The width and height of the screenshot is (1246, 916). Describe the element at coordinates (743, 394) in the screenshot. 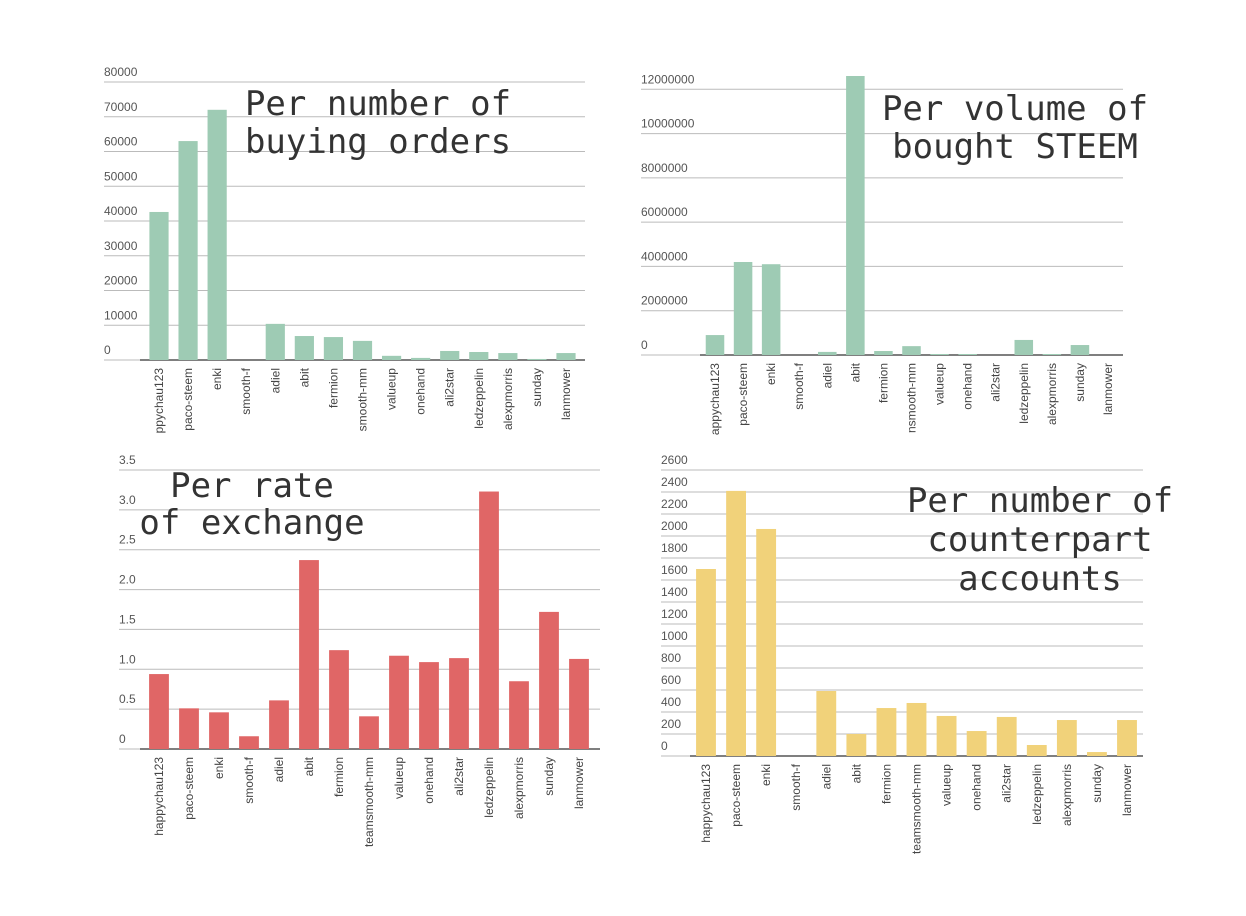

I see `x-tick-label: paco-steem` at that location.